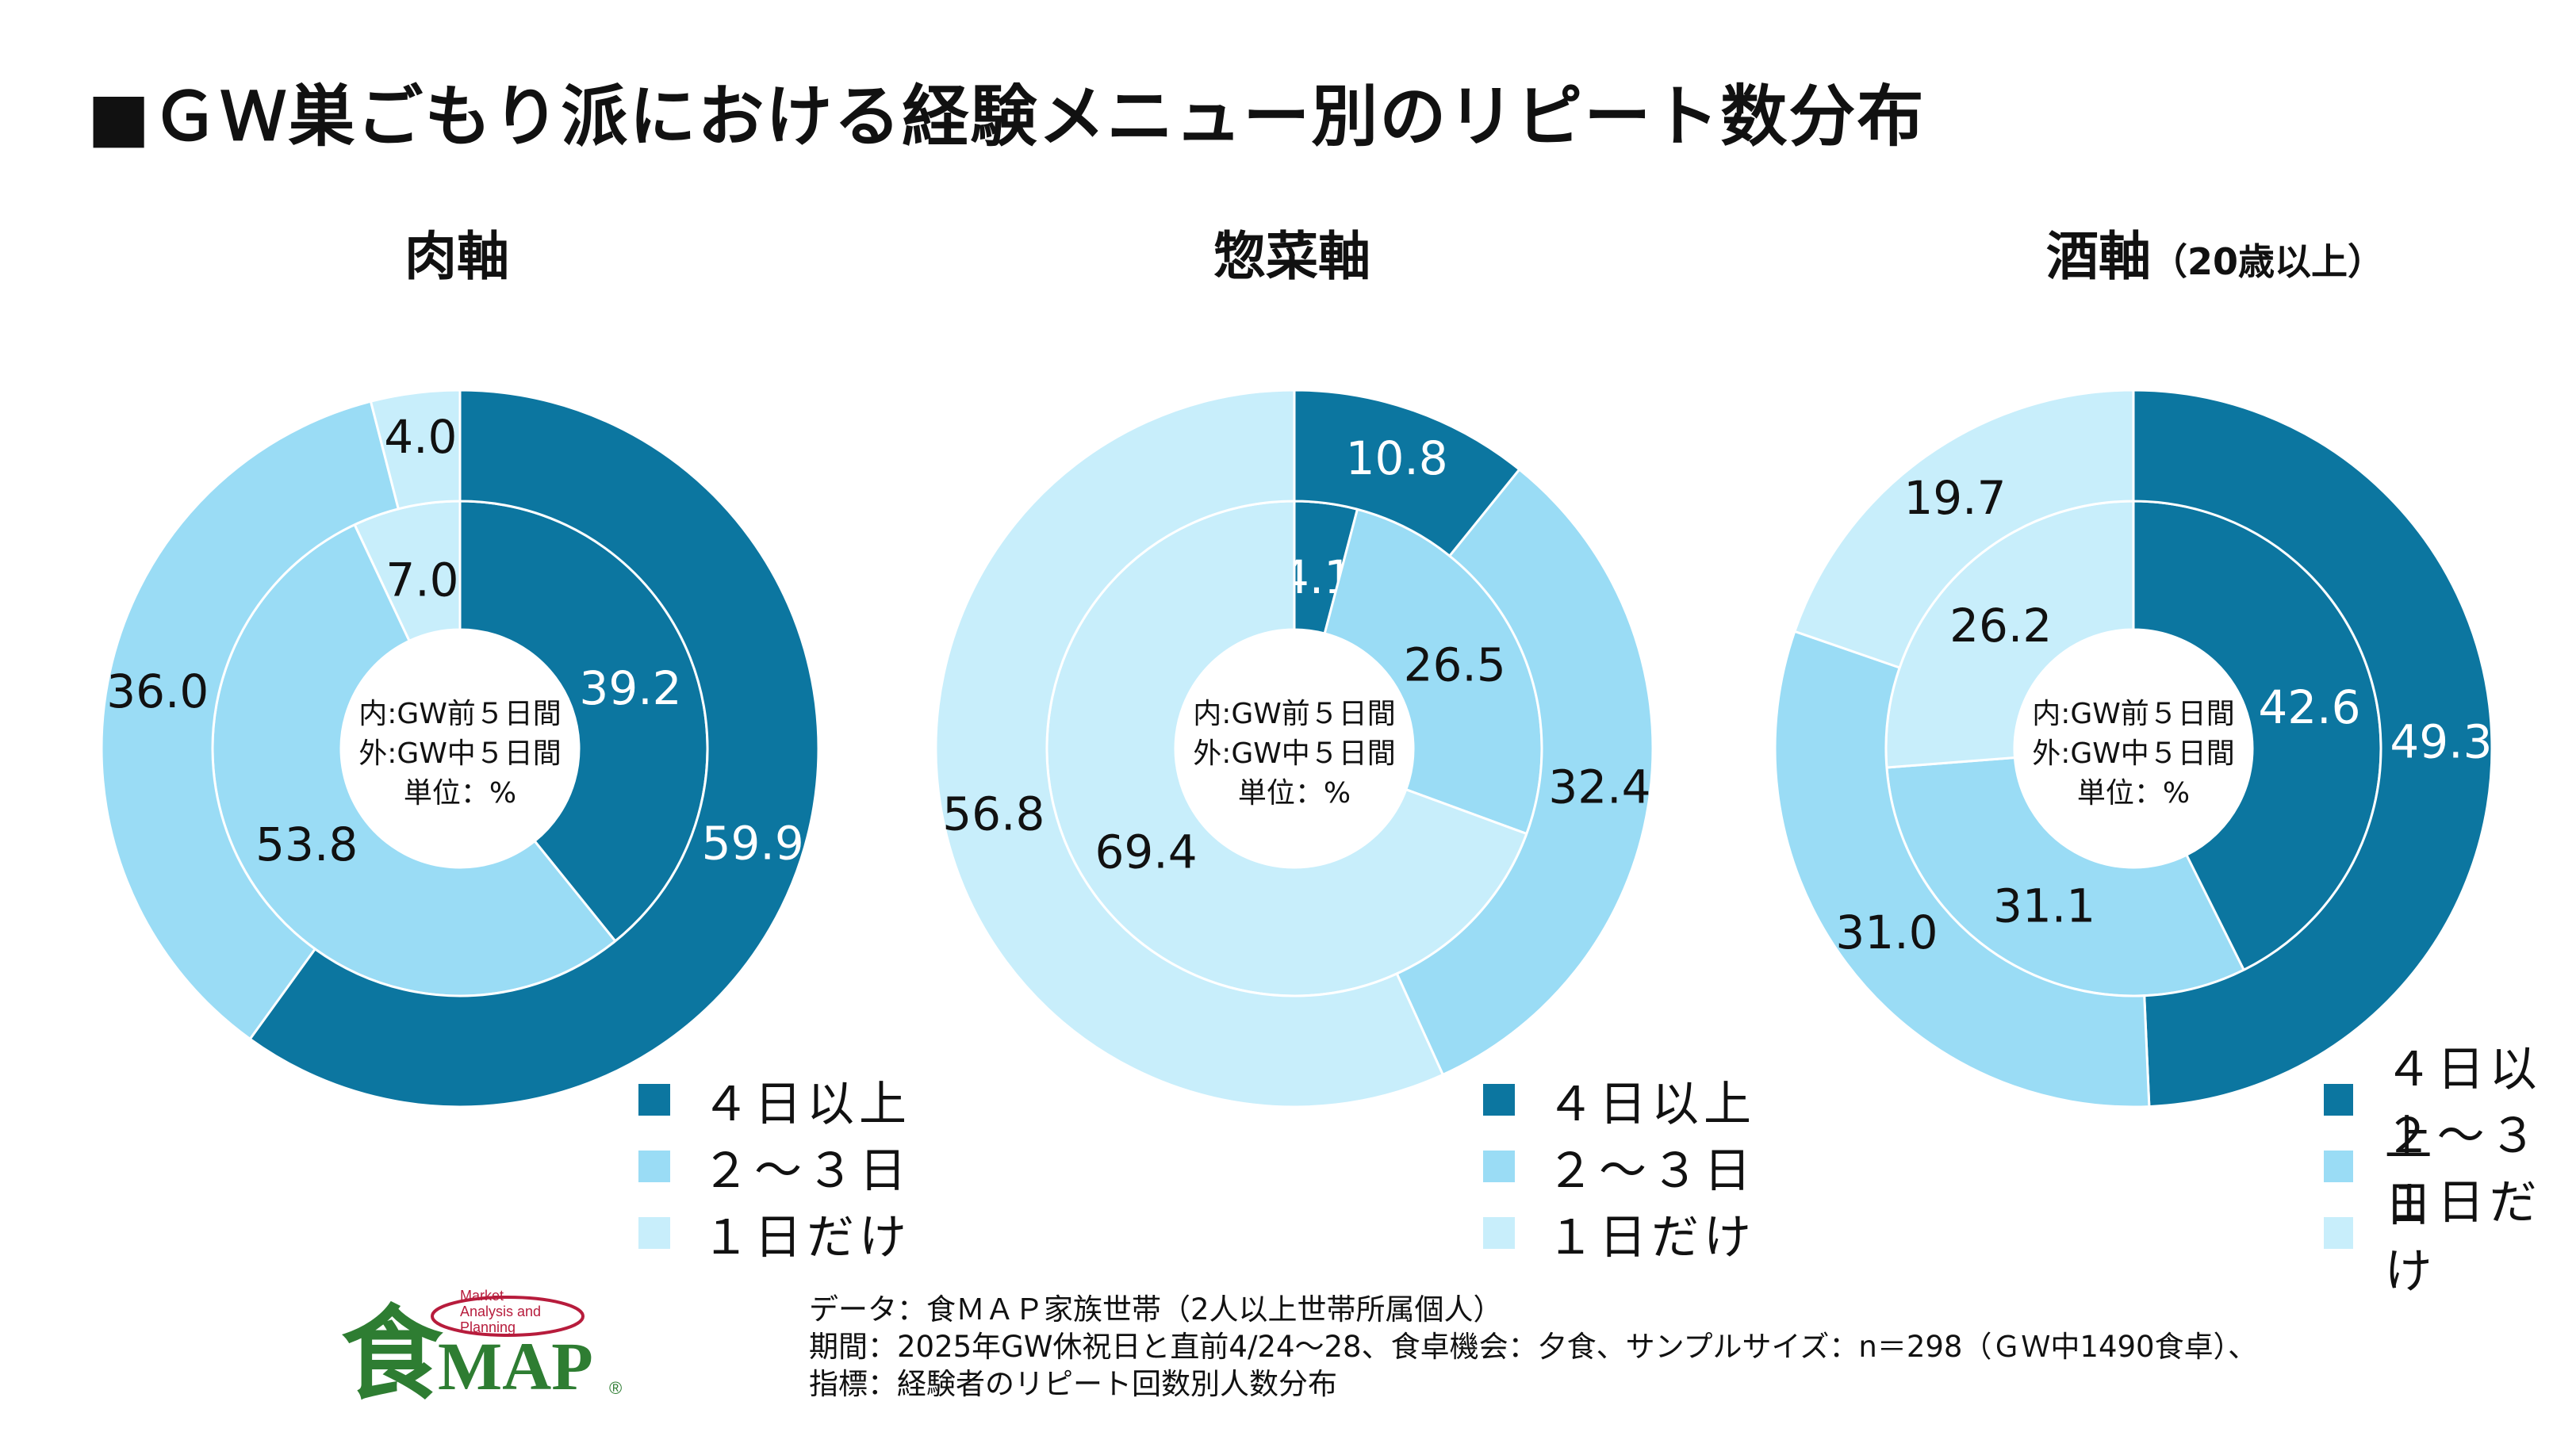 This screenshot has width=2576, height=1455. What do you see at coordinates (2309, 707) in the screenshot?
I see `data-label: 42.6` at bounding box center [2309, 707].